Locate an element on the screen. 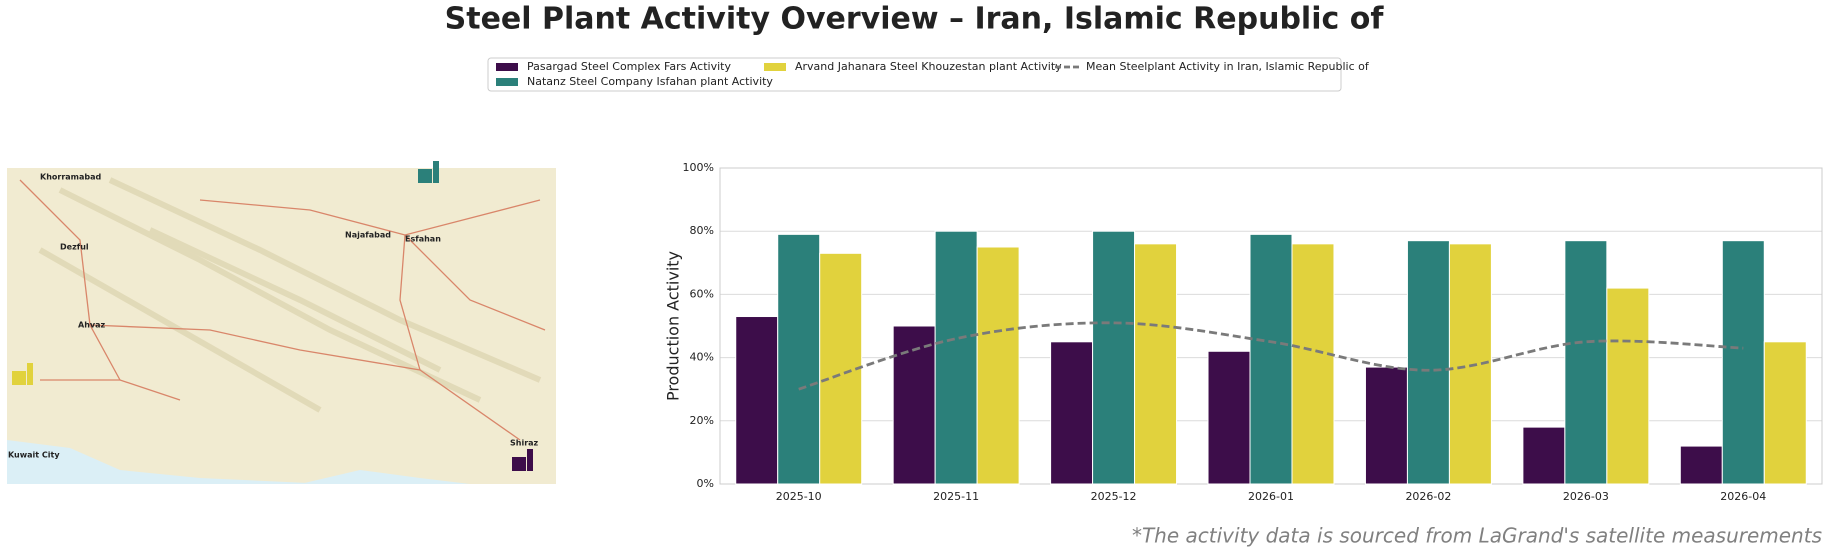 This screenshot has width=1828, height=558. y-tick-label: 60% is located at coordinates (702, 293).